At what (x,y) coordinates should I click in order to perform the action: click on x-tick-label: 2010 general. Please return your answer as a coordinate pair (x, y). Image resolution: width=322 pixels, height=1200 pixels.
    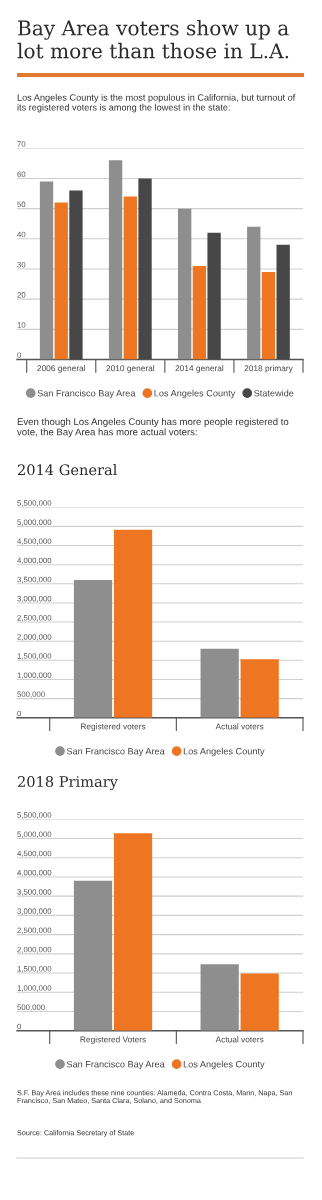
    Looking at the image, I should click on (130, 369).